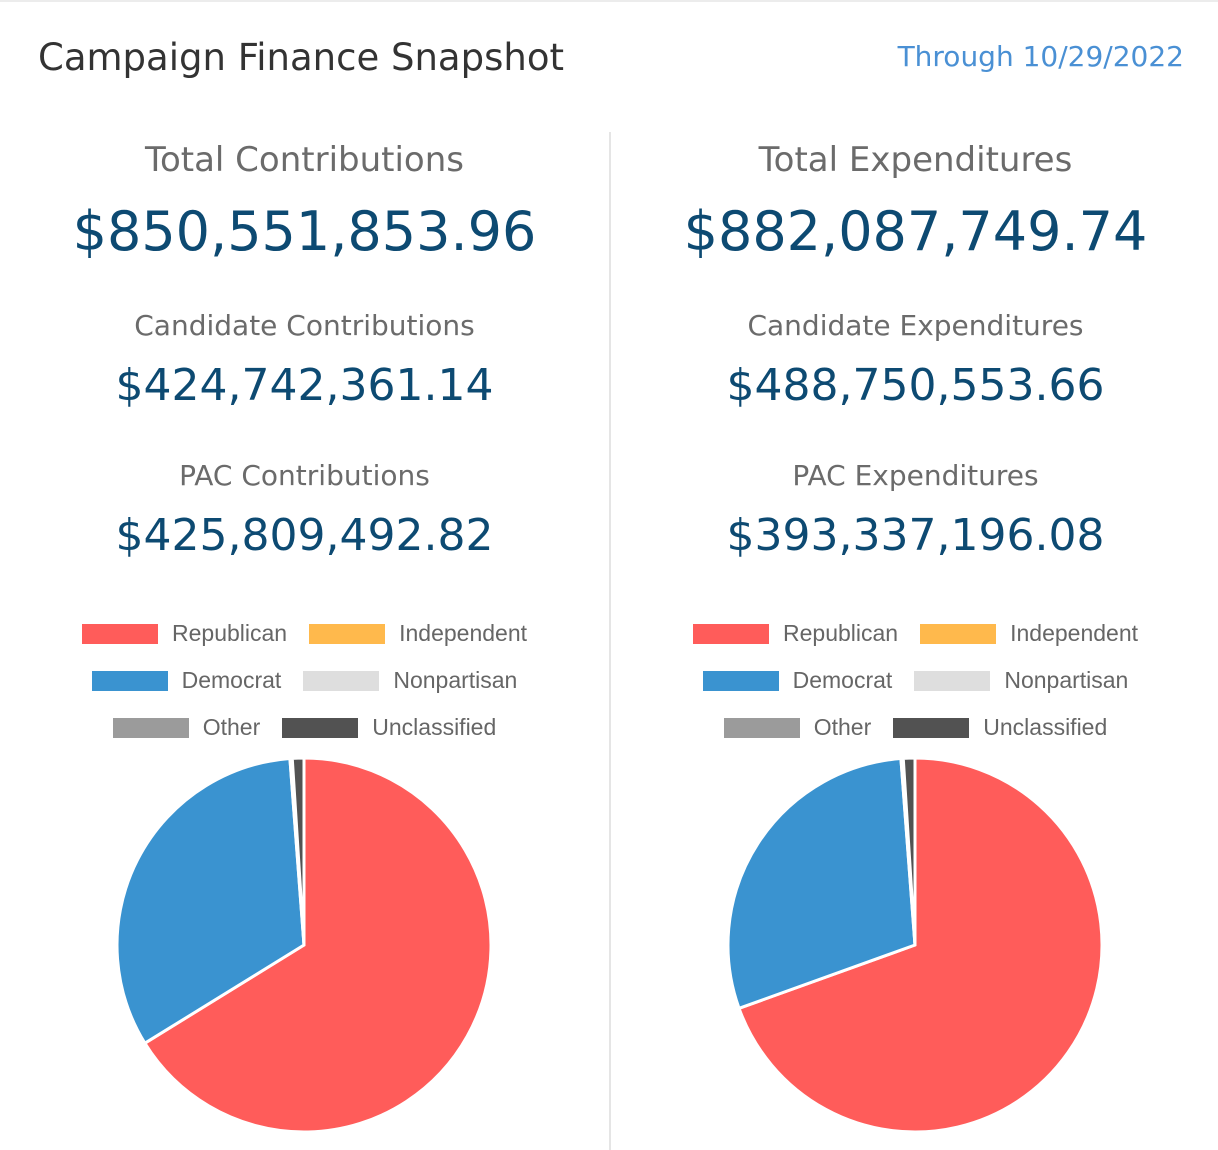 The height and width of the screenshot is (1150, 1218). I want to click on page-title: Campaign Finance Snapshot, so click(301, 57).